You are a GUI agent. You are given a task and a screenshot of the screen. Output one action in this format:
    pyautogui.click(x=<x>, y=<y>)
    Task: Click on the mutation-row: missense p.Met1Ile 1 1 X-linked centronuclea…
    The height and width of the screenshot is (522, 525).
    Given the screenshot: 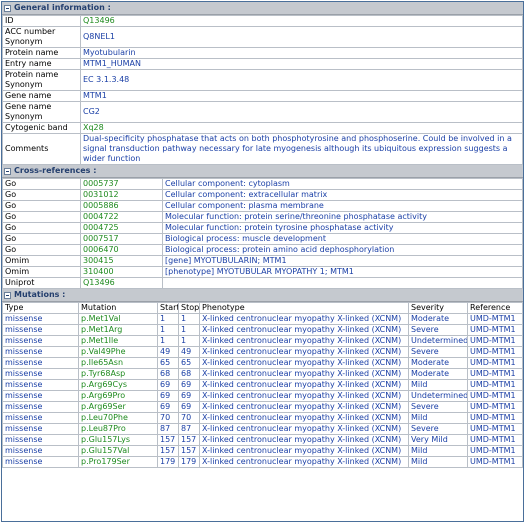 What is the action you would take?
    pyautogui.click(x=262, y=341)
    